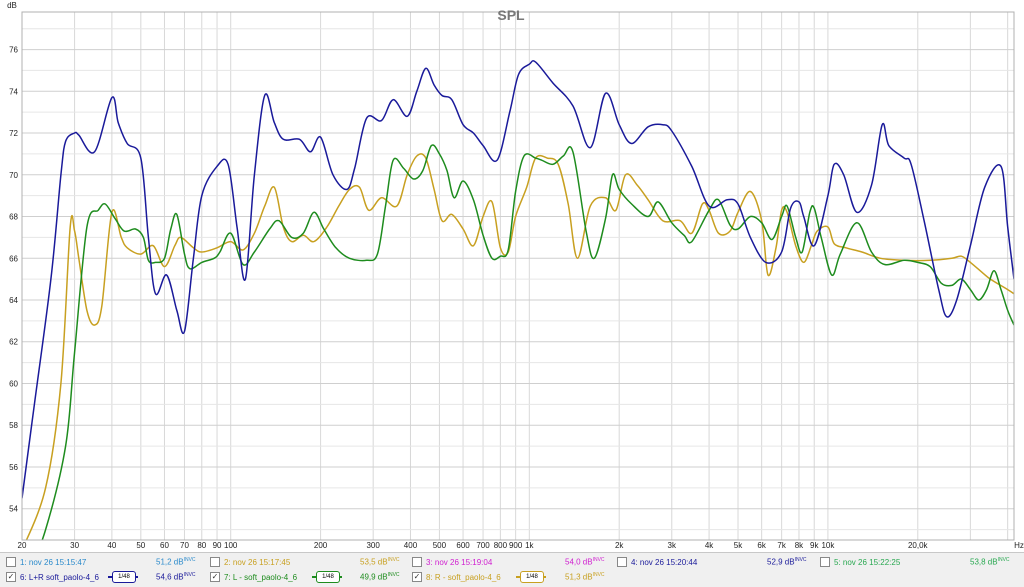 The height and width of the screenshot is (587, 1024). I want to click on chart-title: SPL, so click(511, 15).